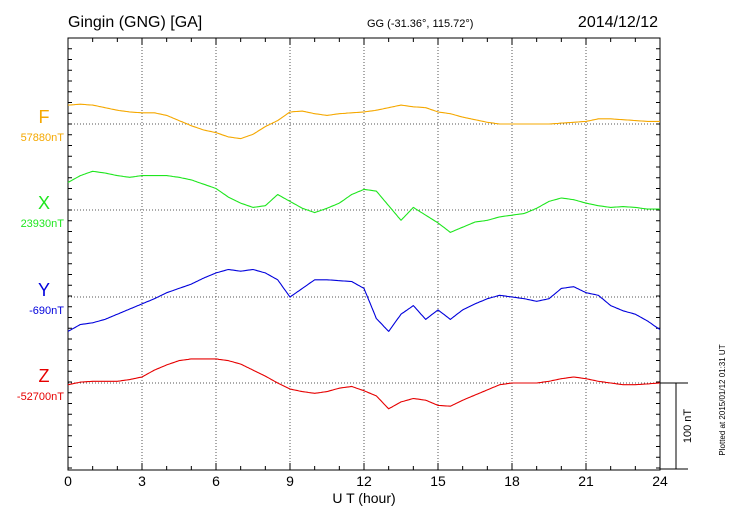 Image resolution: width=730 pixels, height=520 pixels. Describe the element at coordinates (290, 481) in the screenshot. I see `x-tick-label: 9` at that location.